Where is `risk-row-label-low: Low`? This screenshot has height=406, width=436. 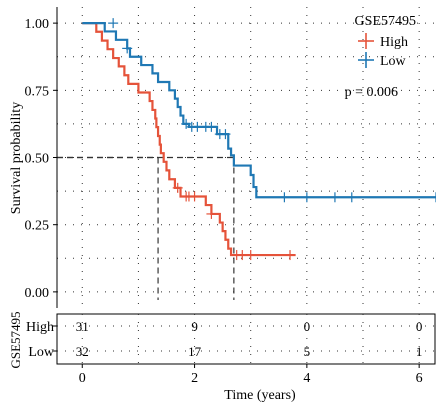
risk-row-label-low: Low is located at coordinates (41, 352).